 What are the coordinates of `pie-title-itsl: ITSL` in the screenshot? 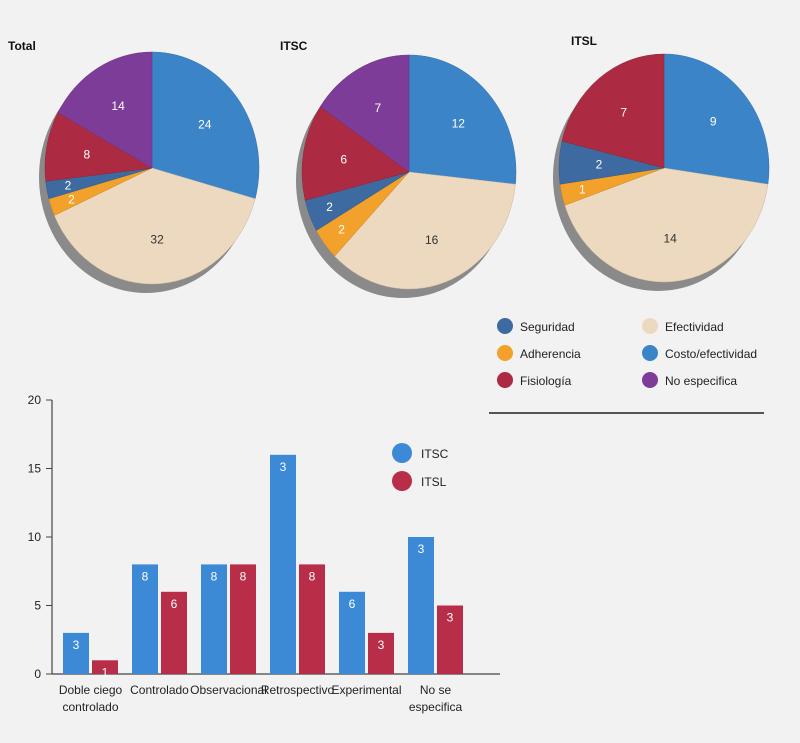 It's located at (584, 41).